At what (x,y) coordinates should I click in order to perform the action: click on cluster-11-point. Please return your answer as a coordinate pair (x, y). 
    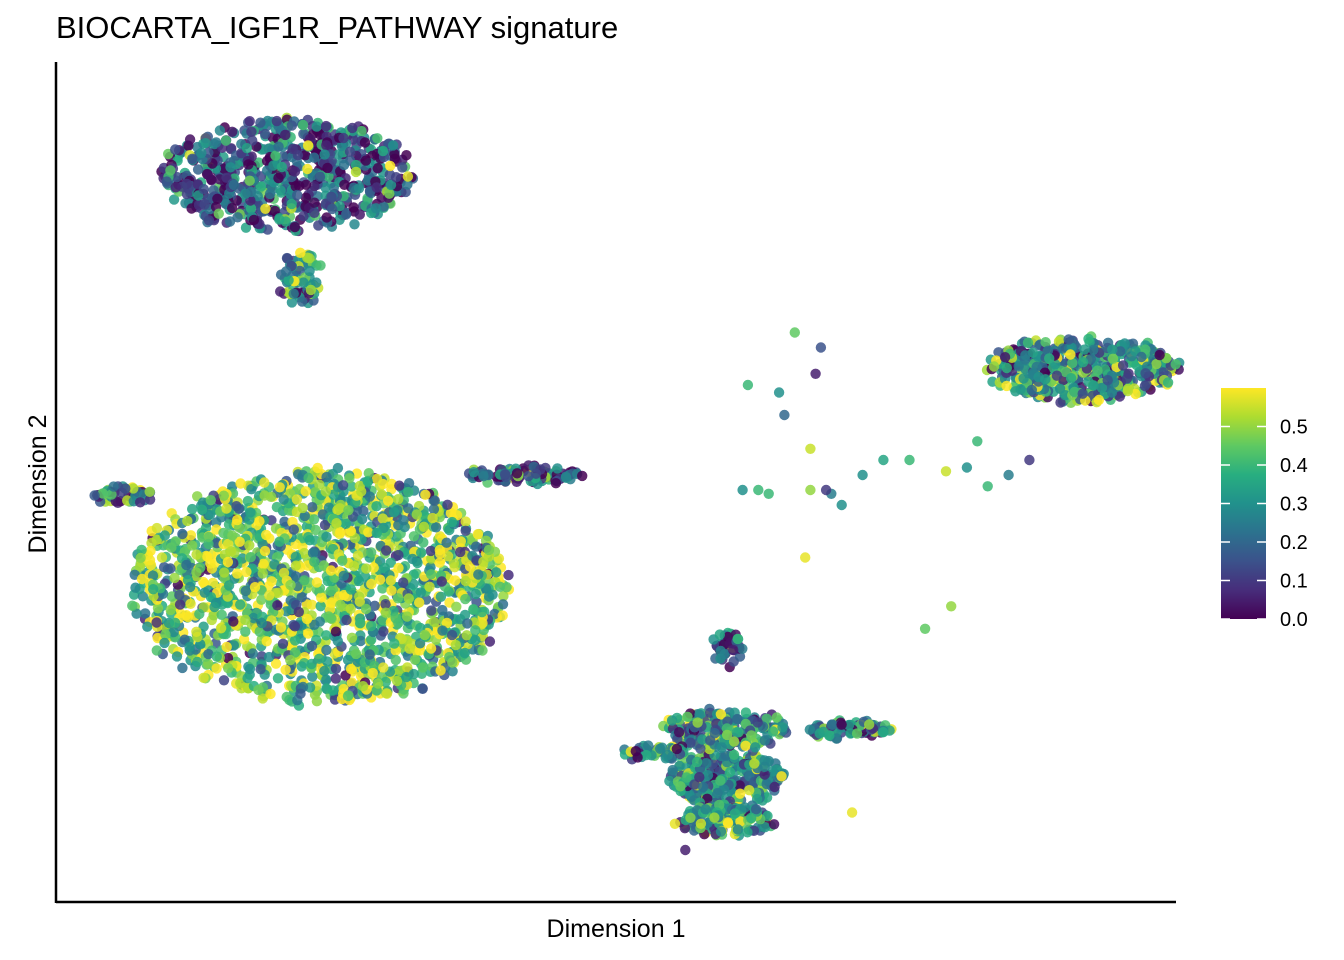
    Looking at the image, I should click on (728, 823).